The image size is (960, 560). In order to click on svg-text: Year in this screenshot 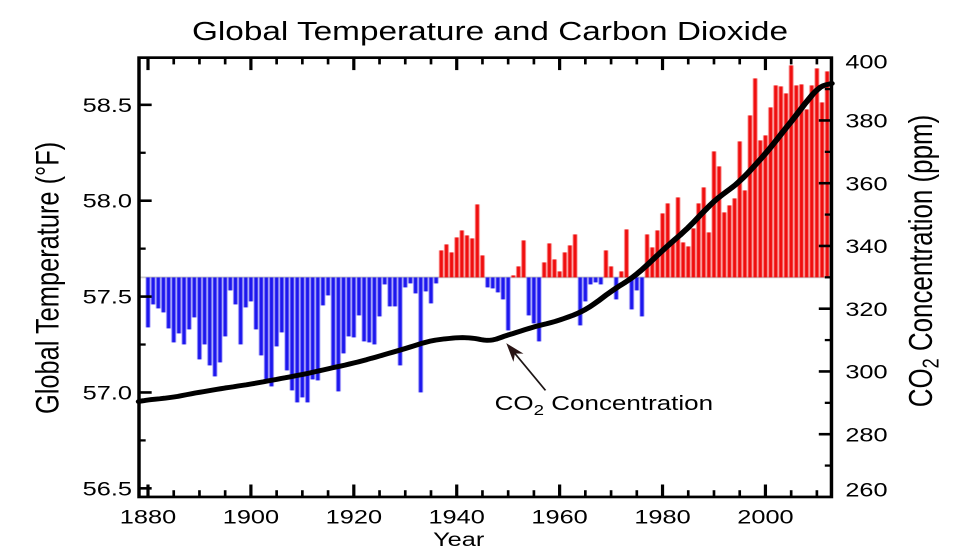, I will do `click(459, 539)`.